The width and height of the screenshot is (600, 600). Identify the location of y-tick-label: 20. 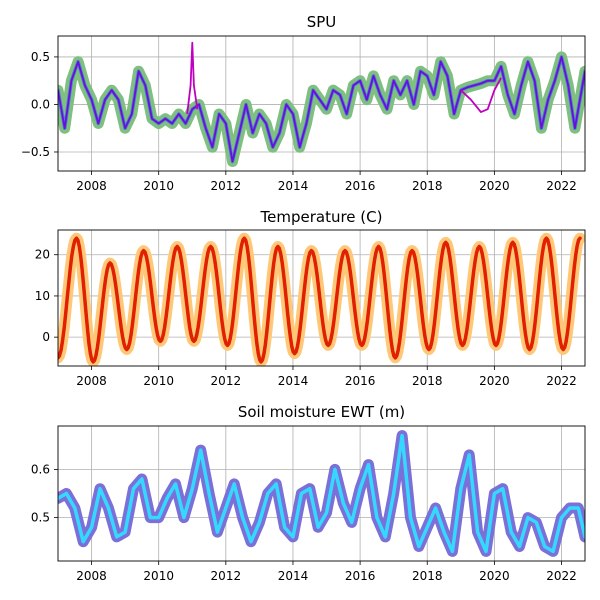
(42, 255).